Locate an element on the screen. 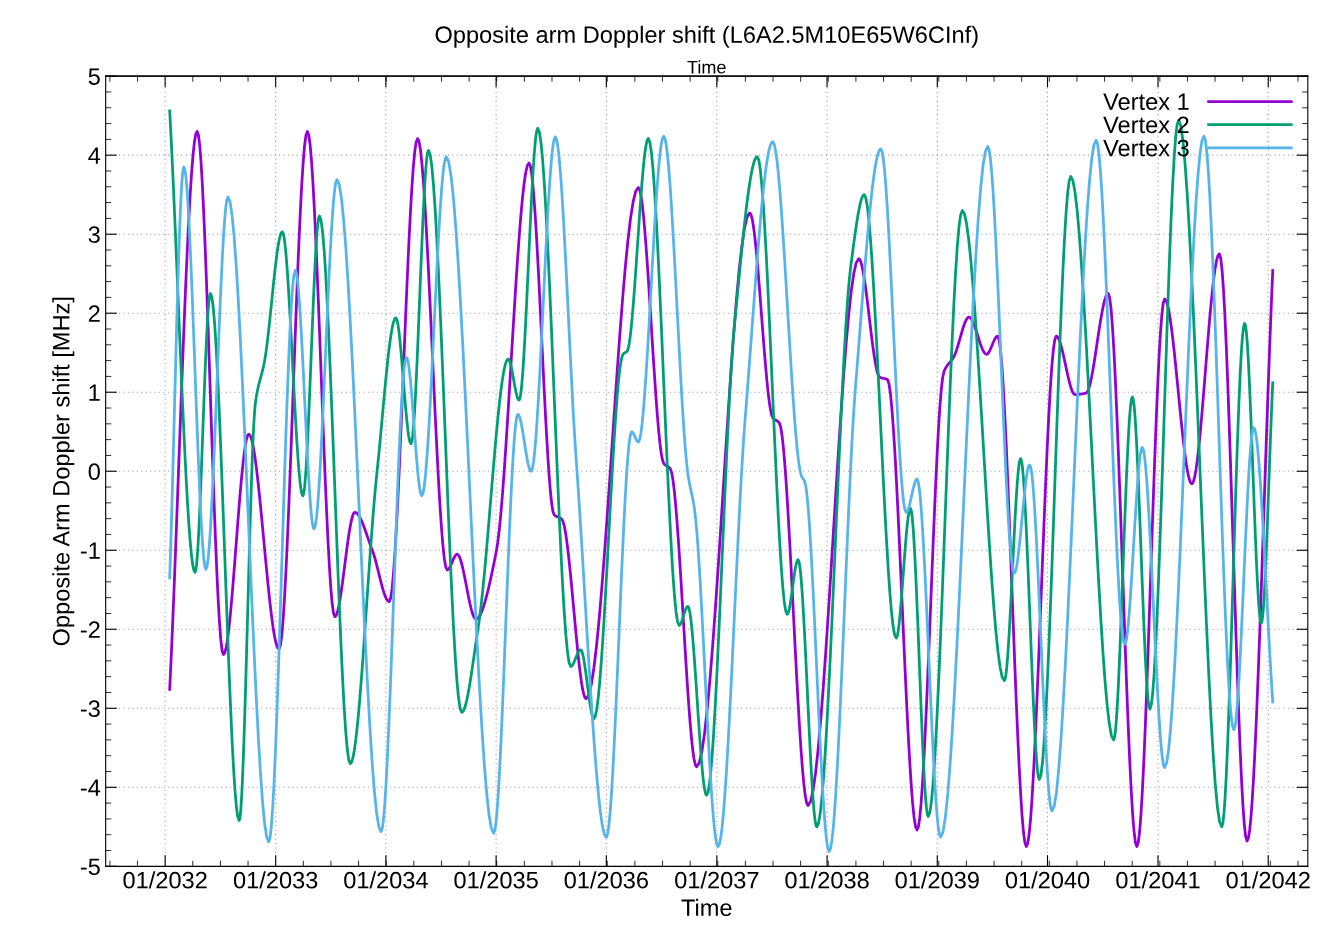 The width and height of the screenshot is (1321, 952). y-tick-label: 2 is located at coordinates (94, 313).